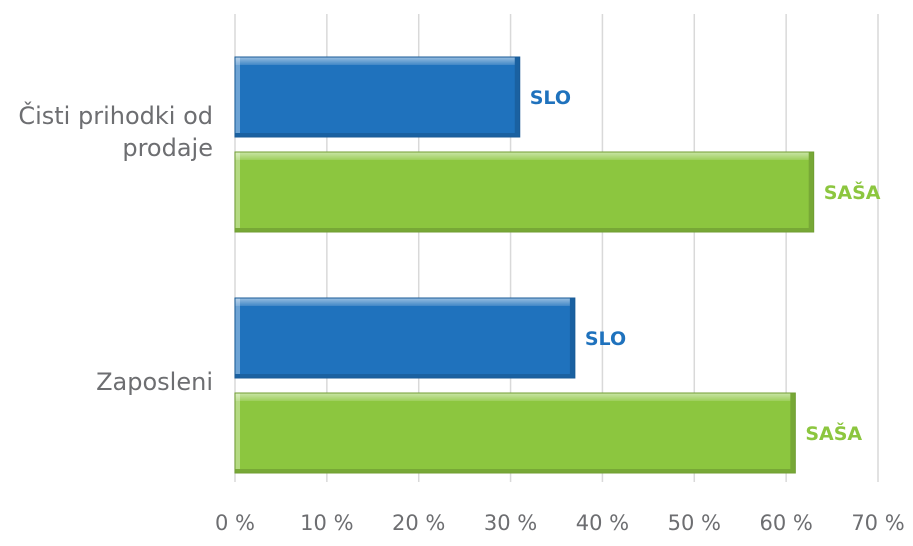  Describe the element at coordinates (154, 382) in the screenshot. I see `category-label: Zaposleni` at that location.